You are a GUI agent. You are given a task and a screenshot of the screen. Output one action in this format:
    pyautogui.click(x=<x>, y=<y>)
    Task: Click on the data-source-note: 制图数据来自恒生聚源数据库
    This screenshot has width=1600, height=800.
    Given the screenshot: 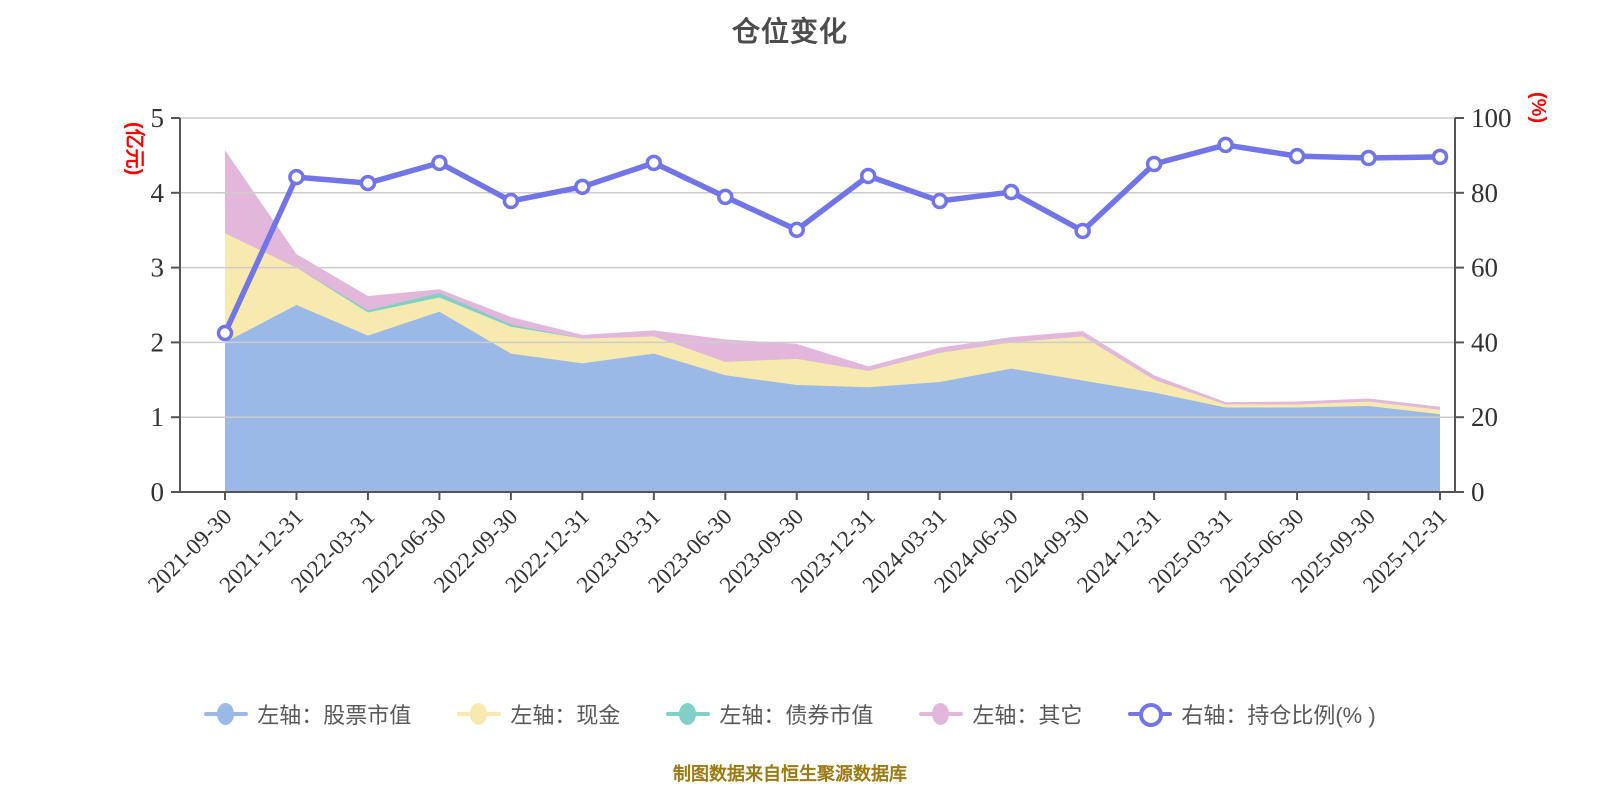 What is the action you would take?
    pyautogui.click(x=790, y=774)
    